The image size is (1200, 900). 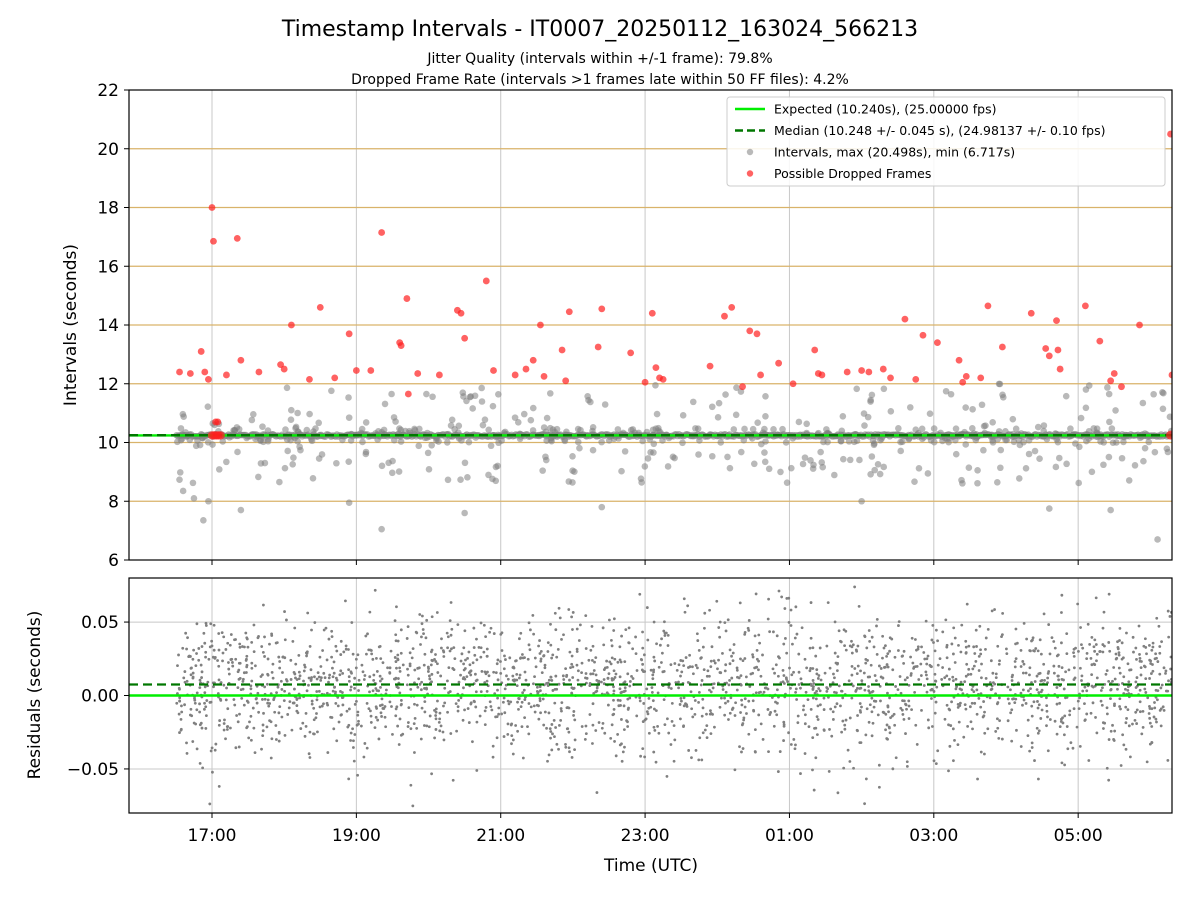 I want to click on top-y-tick-label: 8, so click(x=113, y=502).